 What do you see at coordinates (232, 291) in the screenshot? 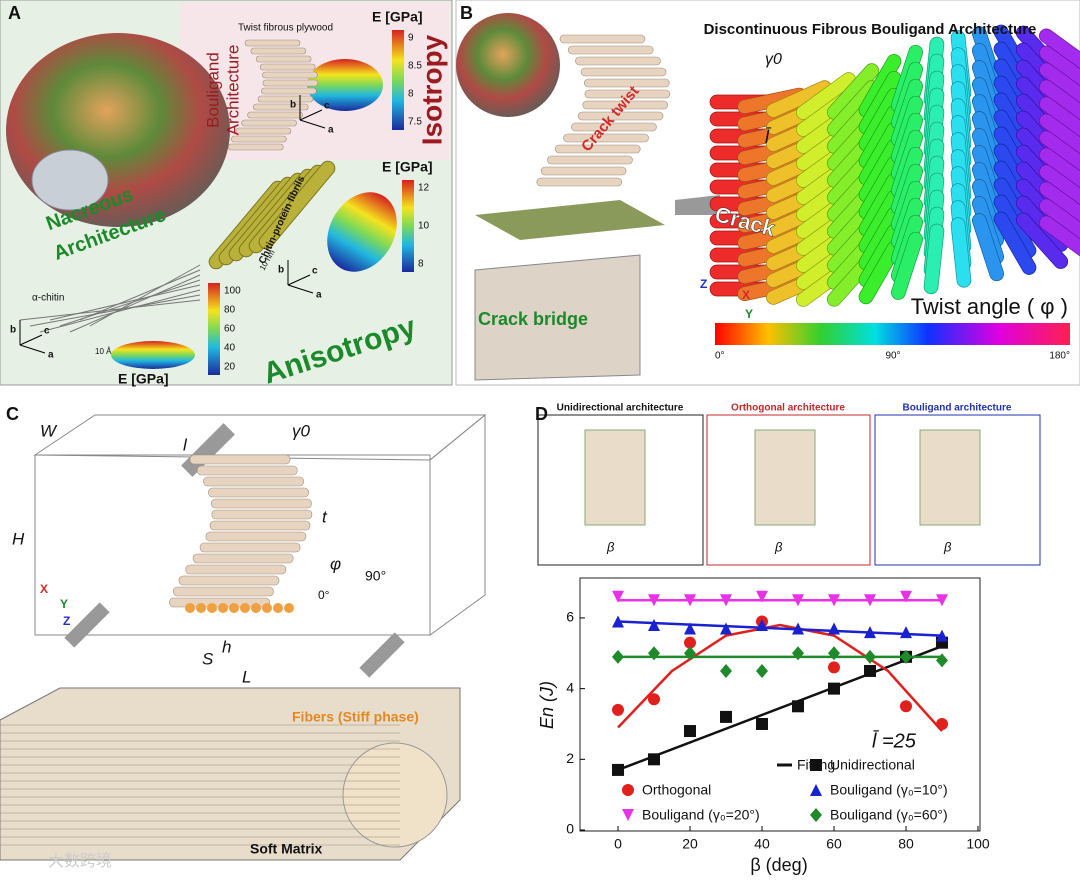
I see `colorbar-tick: 100` at bounding box center [232, 291].